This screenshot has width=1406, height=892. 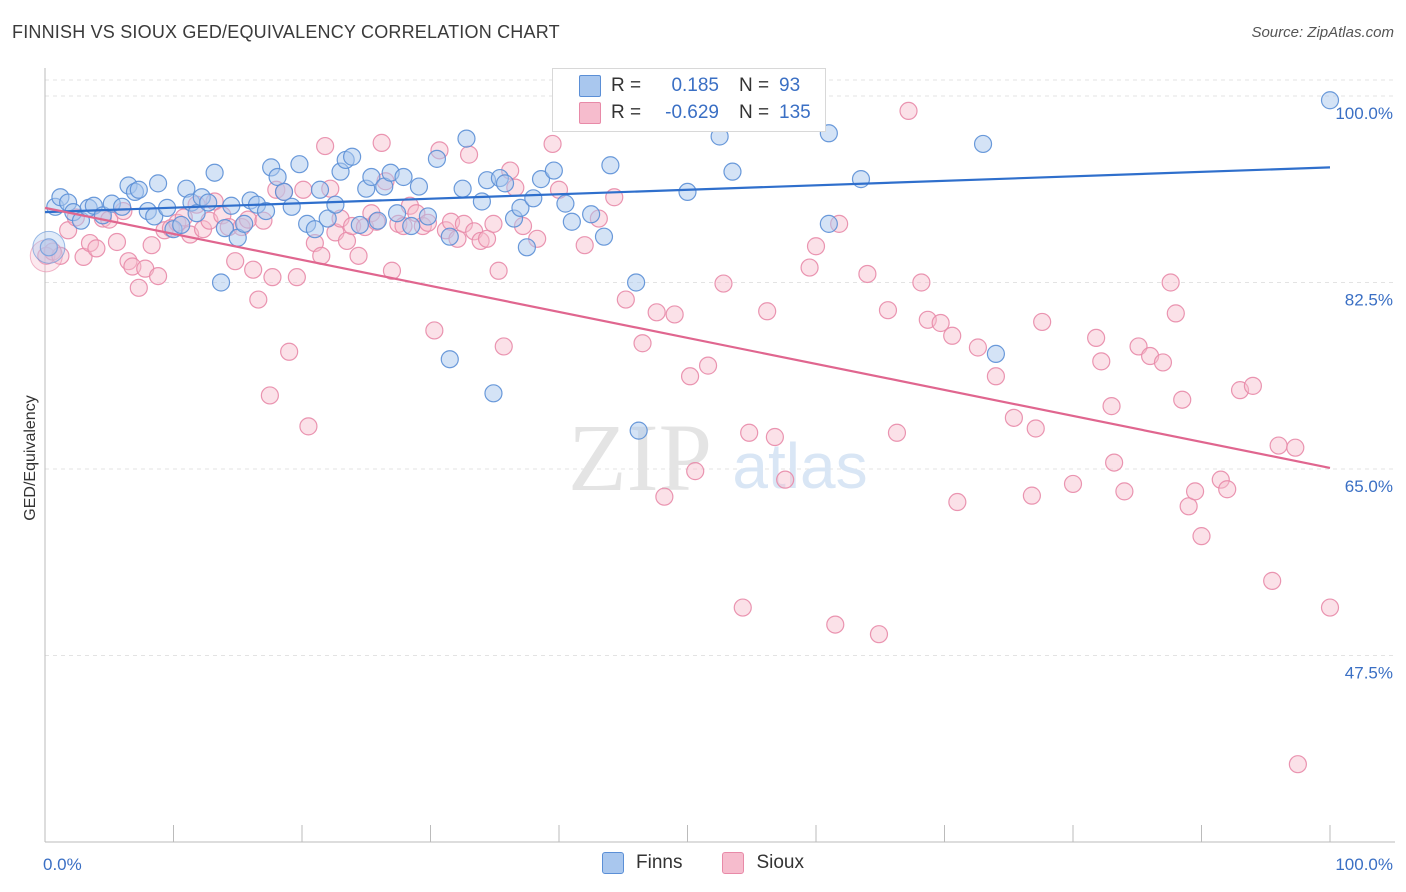 What do you see at coordinates (613, 863) in the screenshot?
I see `finns-legend-swatch` at bounding box center [613, 863].